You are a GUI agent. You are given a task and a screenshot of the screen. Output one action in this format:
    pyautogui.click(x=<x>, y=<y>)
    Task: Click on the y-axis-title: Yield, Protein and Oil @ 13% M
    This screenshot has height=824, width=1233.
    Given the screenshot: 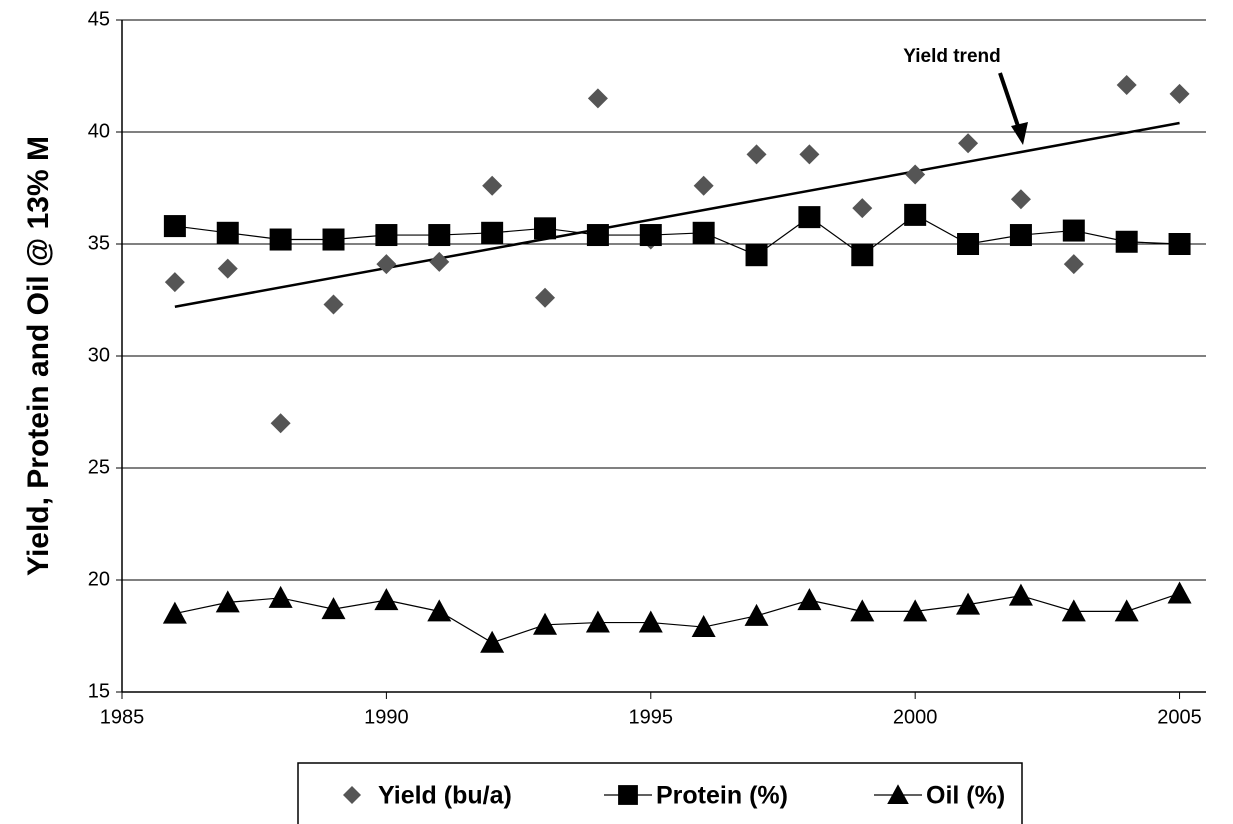 What is the action you would take?
    pyautogui.click(x=38, y=356)
    